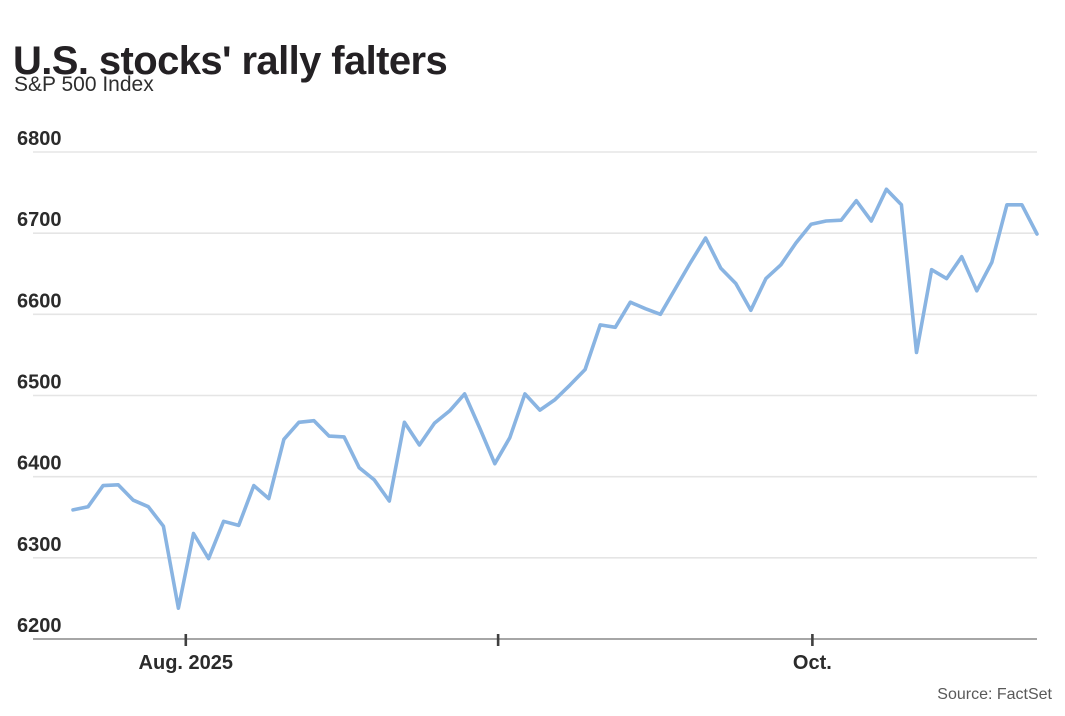  Describe the element at coordinates (39, 139) in the screenshot. I see `y-tick-label: 6800` at that location.